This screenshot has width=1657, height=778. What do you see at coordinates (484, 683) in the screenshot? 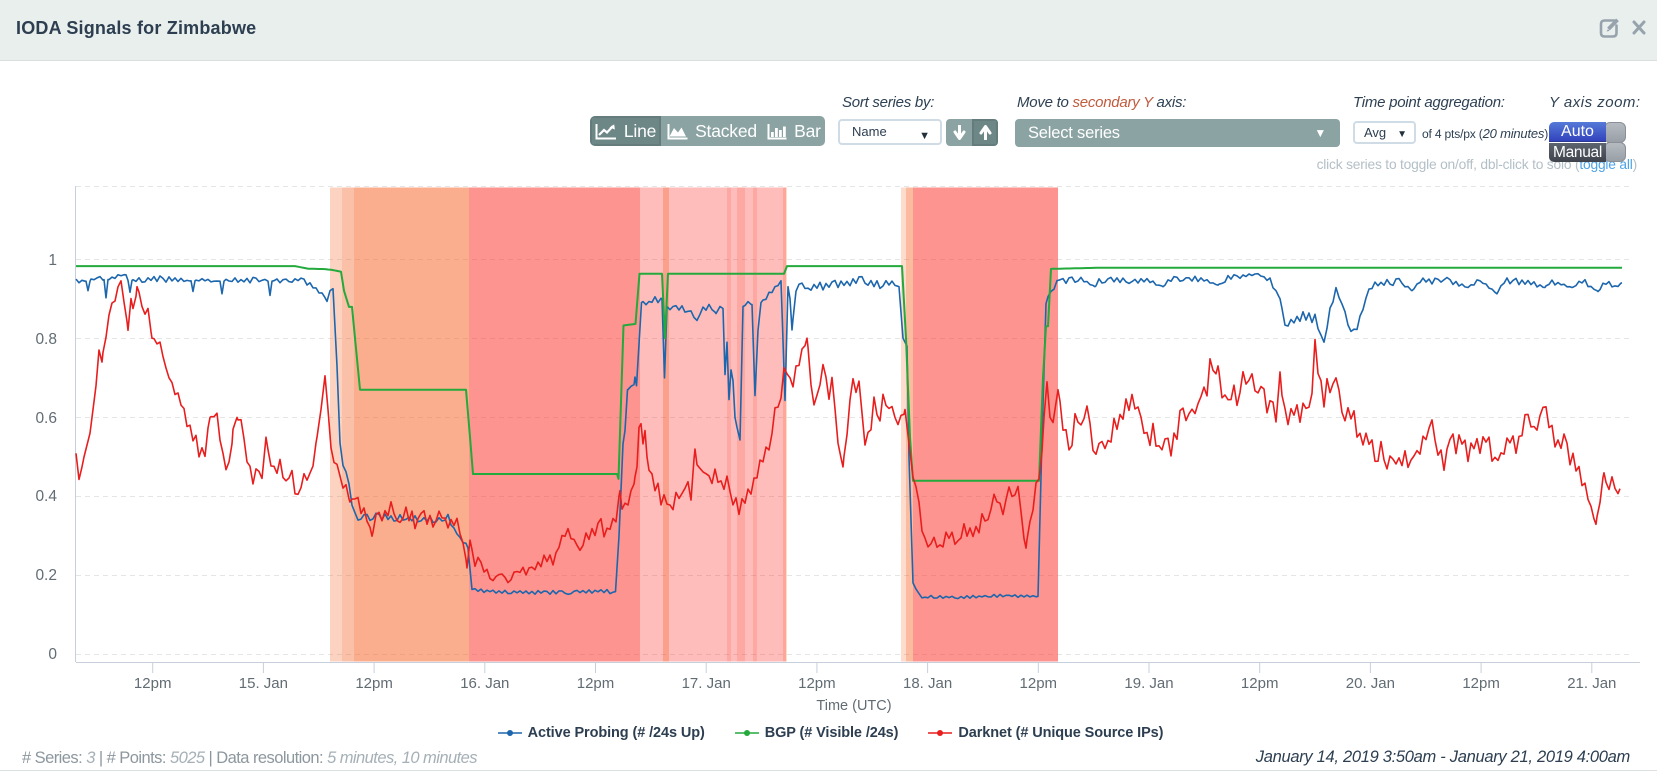
I see `svg-text: 16. Jan` at bounding box center [484, 683].